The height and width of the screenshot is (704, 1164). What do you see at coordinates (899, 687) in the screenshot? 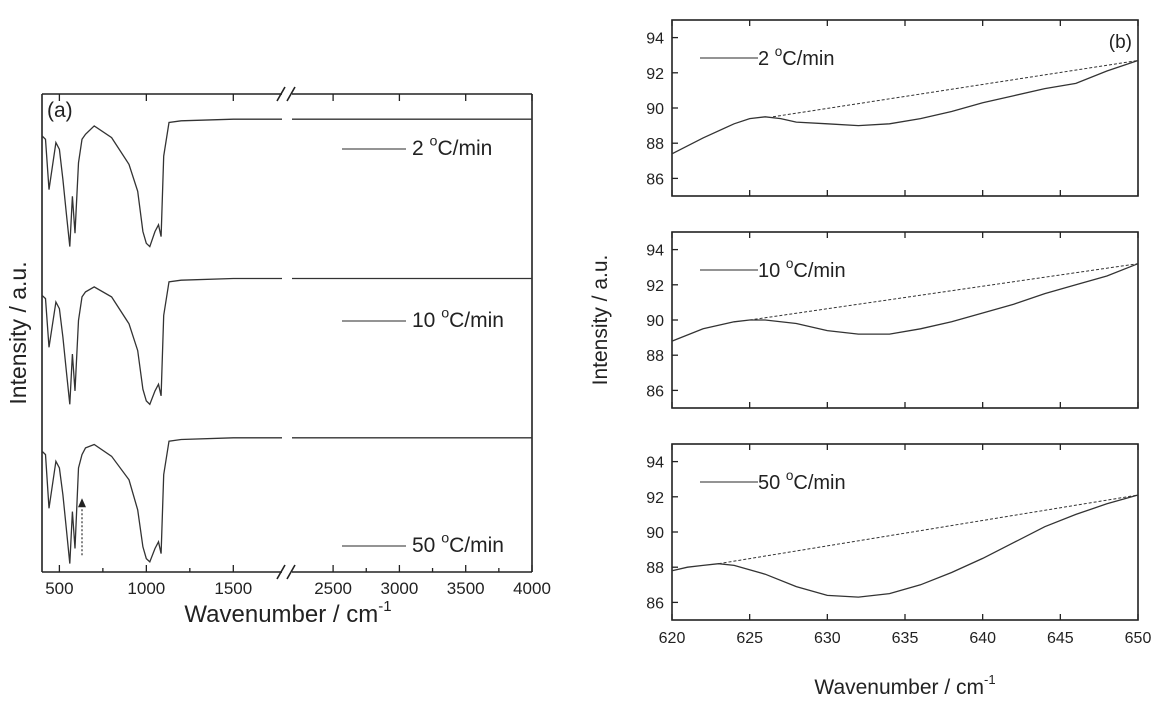
I see `panel-b-x-axis-label-main: Wavenumber / cm` at bounding box center [899, 687].